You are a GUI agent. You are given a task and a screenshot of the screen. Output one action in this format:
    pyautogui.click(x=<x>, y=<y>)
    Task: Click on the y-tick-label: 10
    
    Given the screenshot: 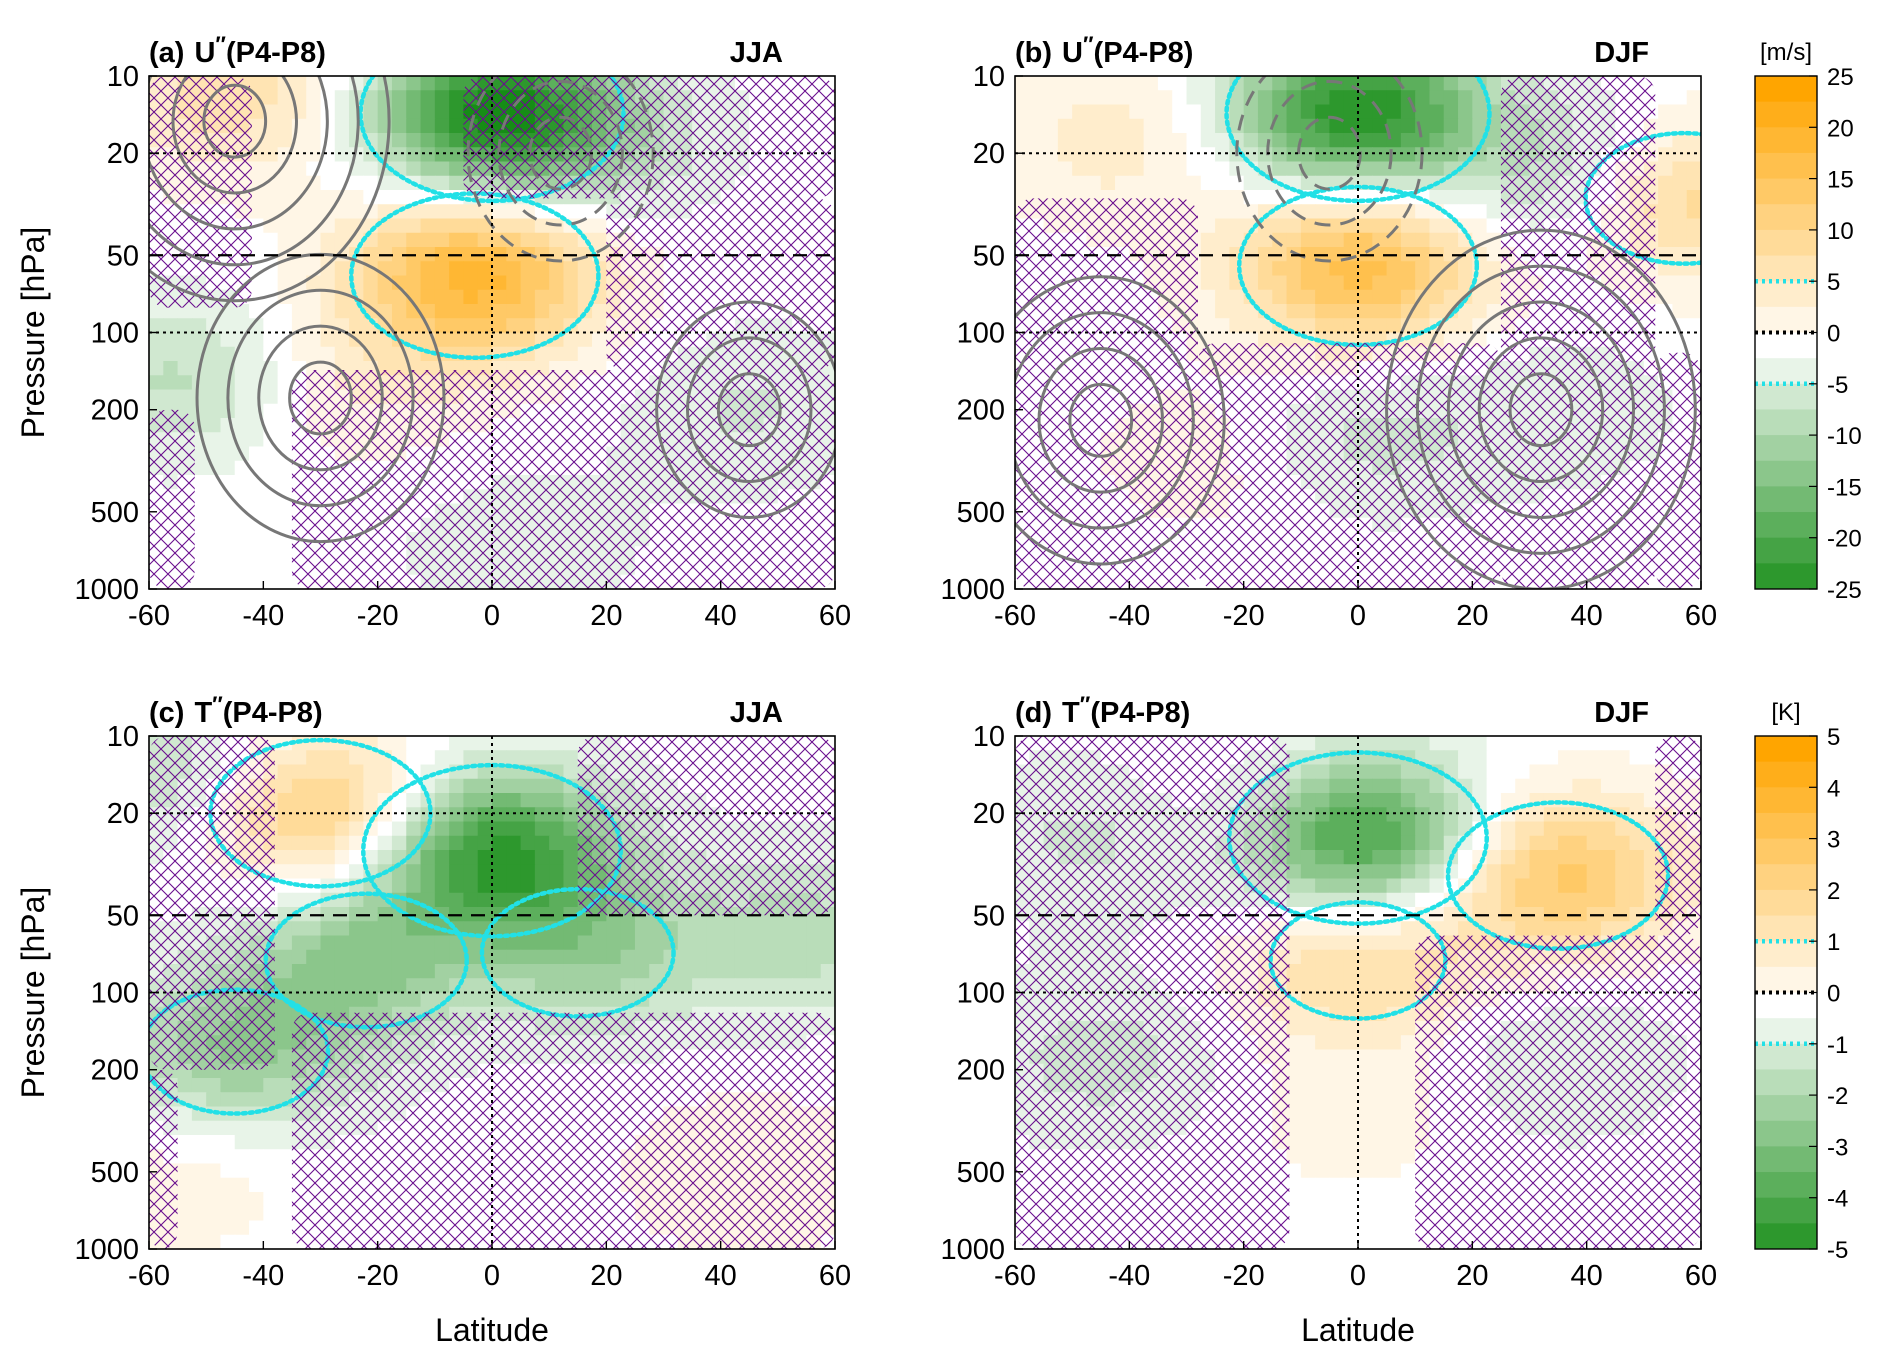 What is the action you would take?
    pyautogui.click(x=123, y=77)
    